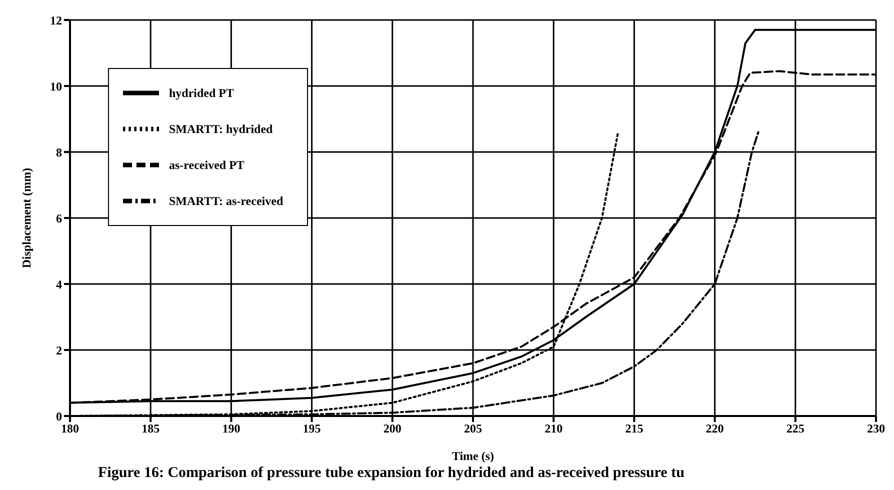 This screenshot has height=490, width=894. Describe the element at coordinates (392, 429) in the screenshot. I see `x-tick-label: 200` at that location.